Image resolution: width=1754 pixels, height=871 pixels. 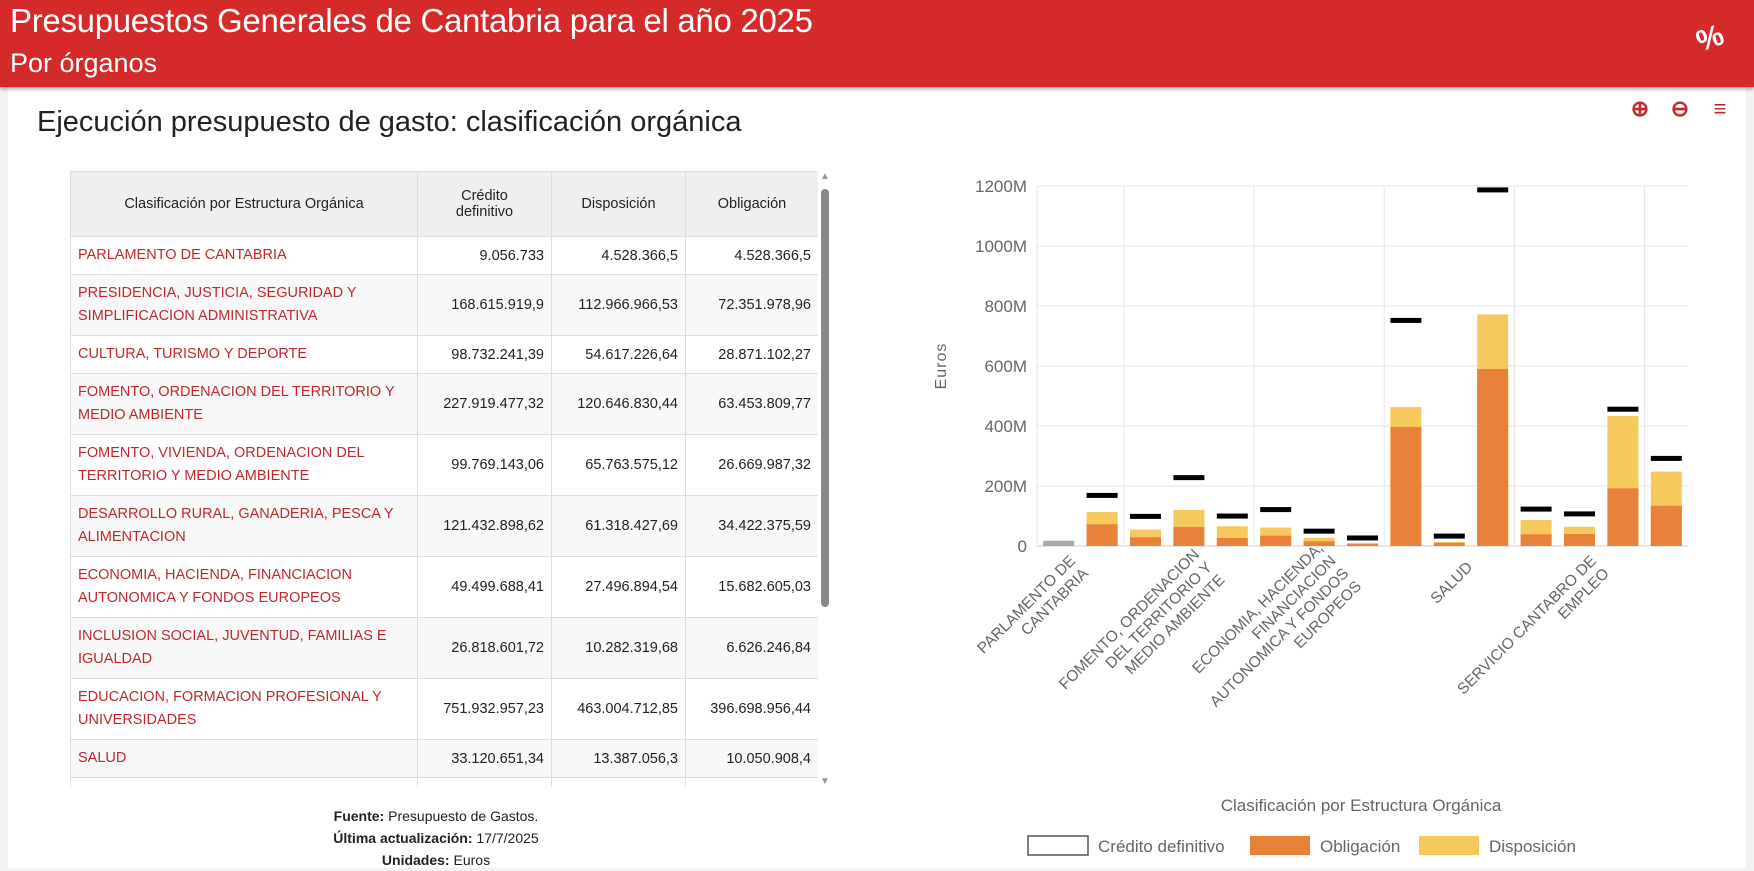 I want to click on disposicion-cell: 61.318.427,69, so click(x=618, y=526).